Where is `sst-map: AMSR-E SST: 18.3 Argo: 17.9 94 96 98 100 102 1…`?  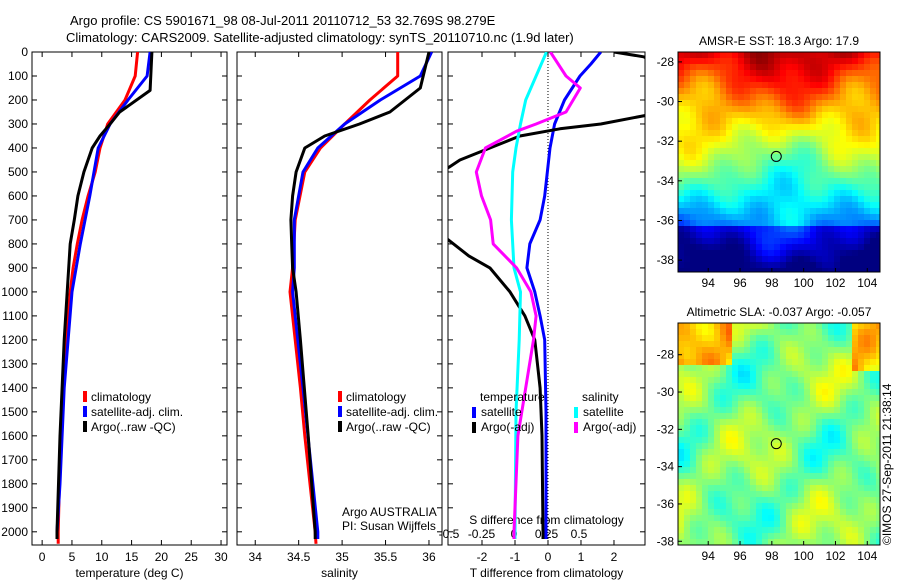 sst-map: AMSR-E SST: 18.3 Argo: 17.9 94 96 98 100 102 1… is located at coordinates (769, 162).